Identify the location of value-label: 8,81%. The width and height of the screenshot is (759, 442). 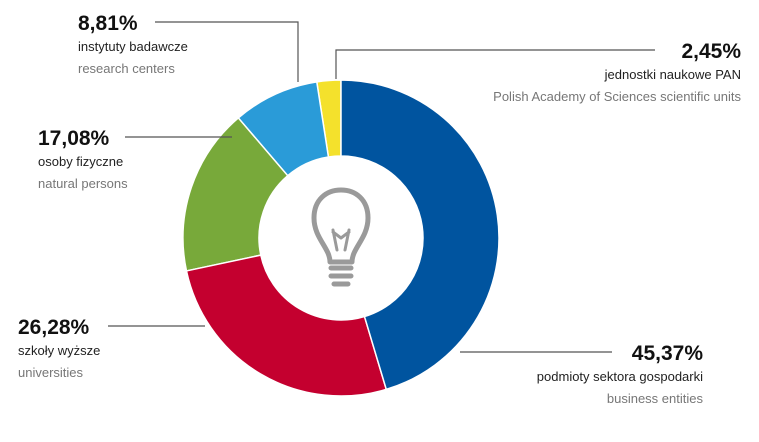
(108, 23).